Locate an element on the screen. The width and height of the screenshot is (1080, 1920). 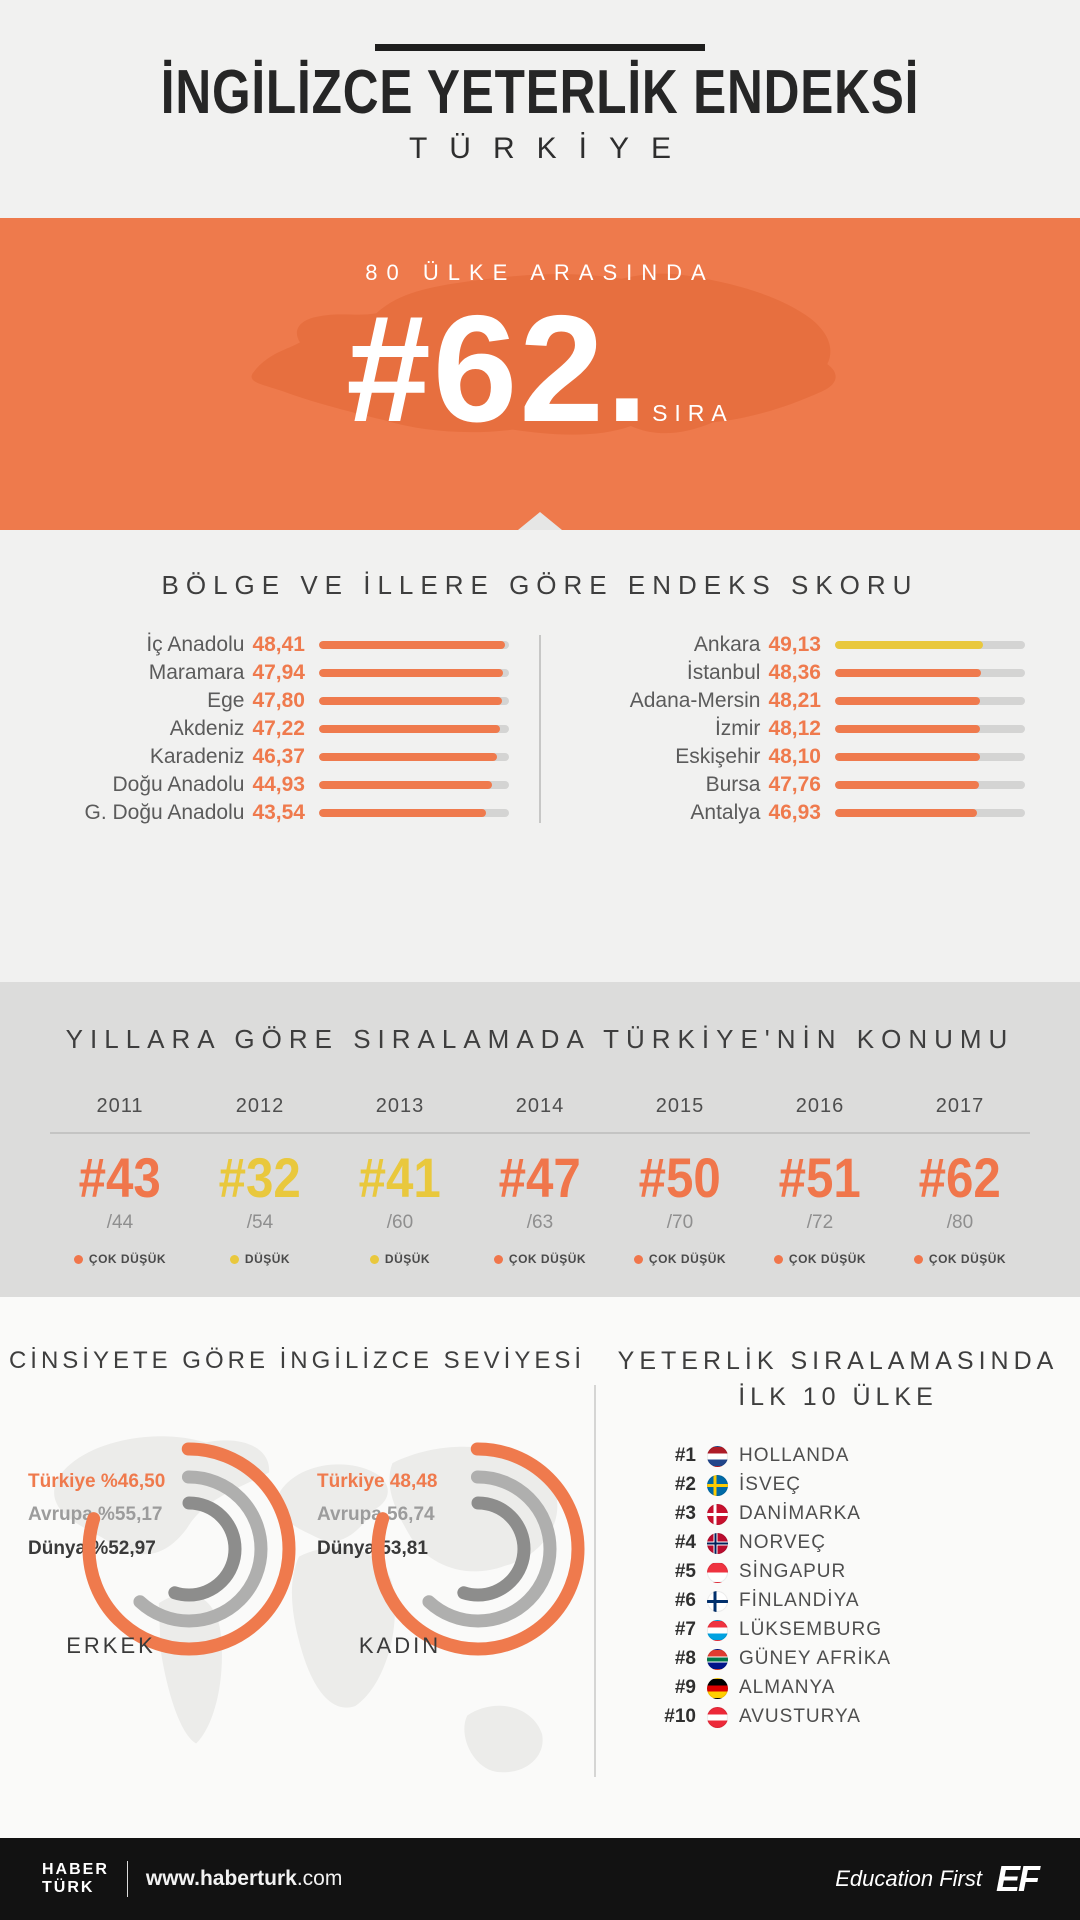
year-rank-wrap: #47 is located at coordinates (540, 1170).